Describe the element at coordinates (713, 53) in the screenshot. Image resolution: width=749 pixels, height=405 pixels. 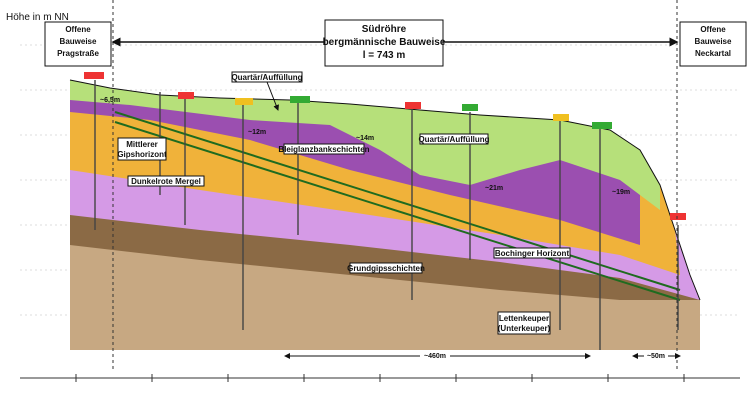
I see `label: Neckartal` at that location.